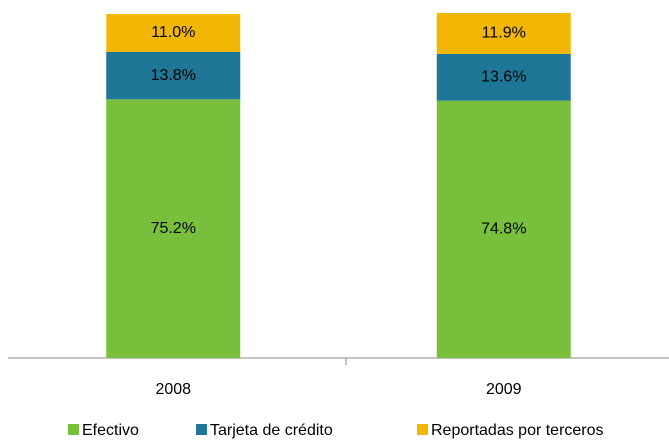  I want to click on legend-label: Reportadas por terceros, so click(517, 430).